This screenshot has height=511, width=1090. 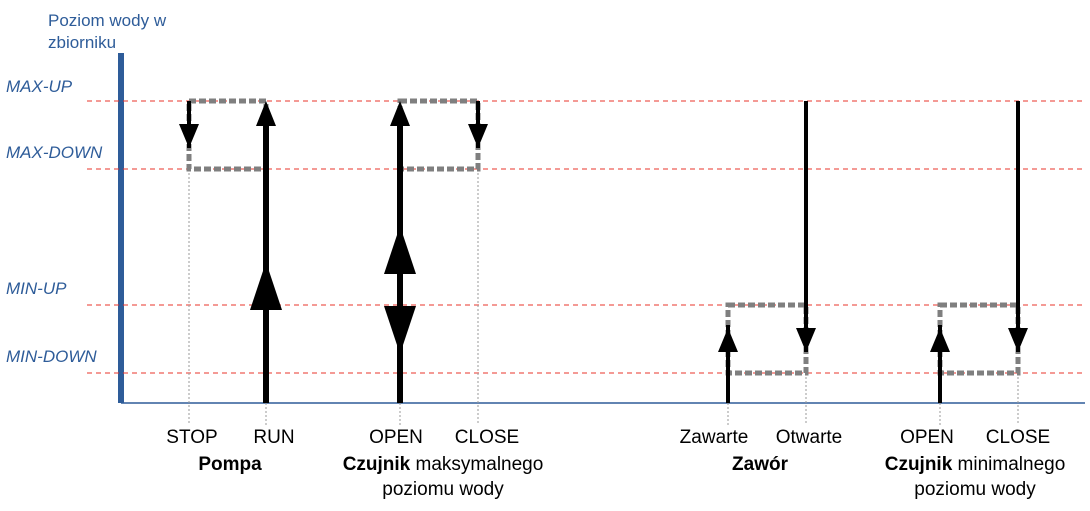 I want to click on max-sensor-arrowhead-down-mid, so click(x=400, y=330).